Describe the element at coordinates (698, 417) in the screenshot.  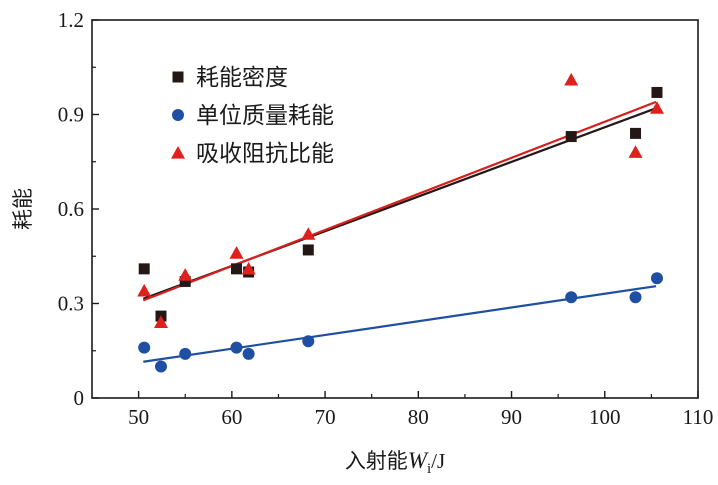
I see `x-tick-label: 110` at that location.